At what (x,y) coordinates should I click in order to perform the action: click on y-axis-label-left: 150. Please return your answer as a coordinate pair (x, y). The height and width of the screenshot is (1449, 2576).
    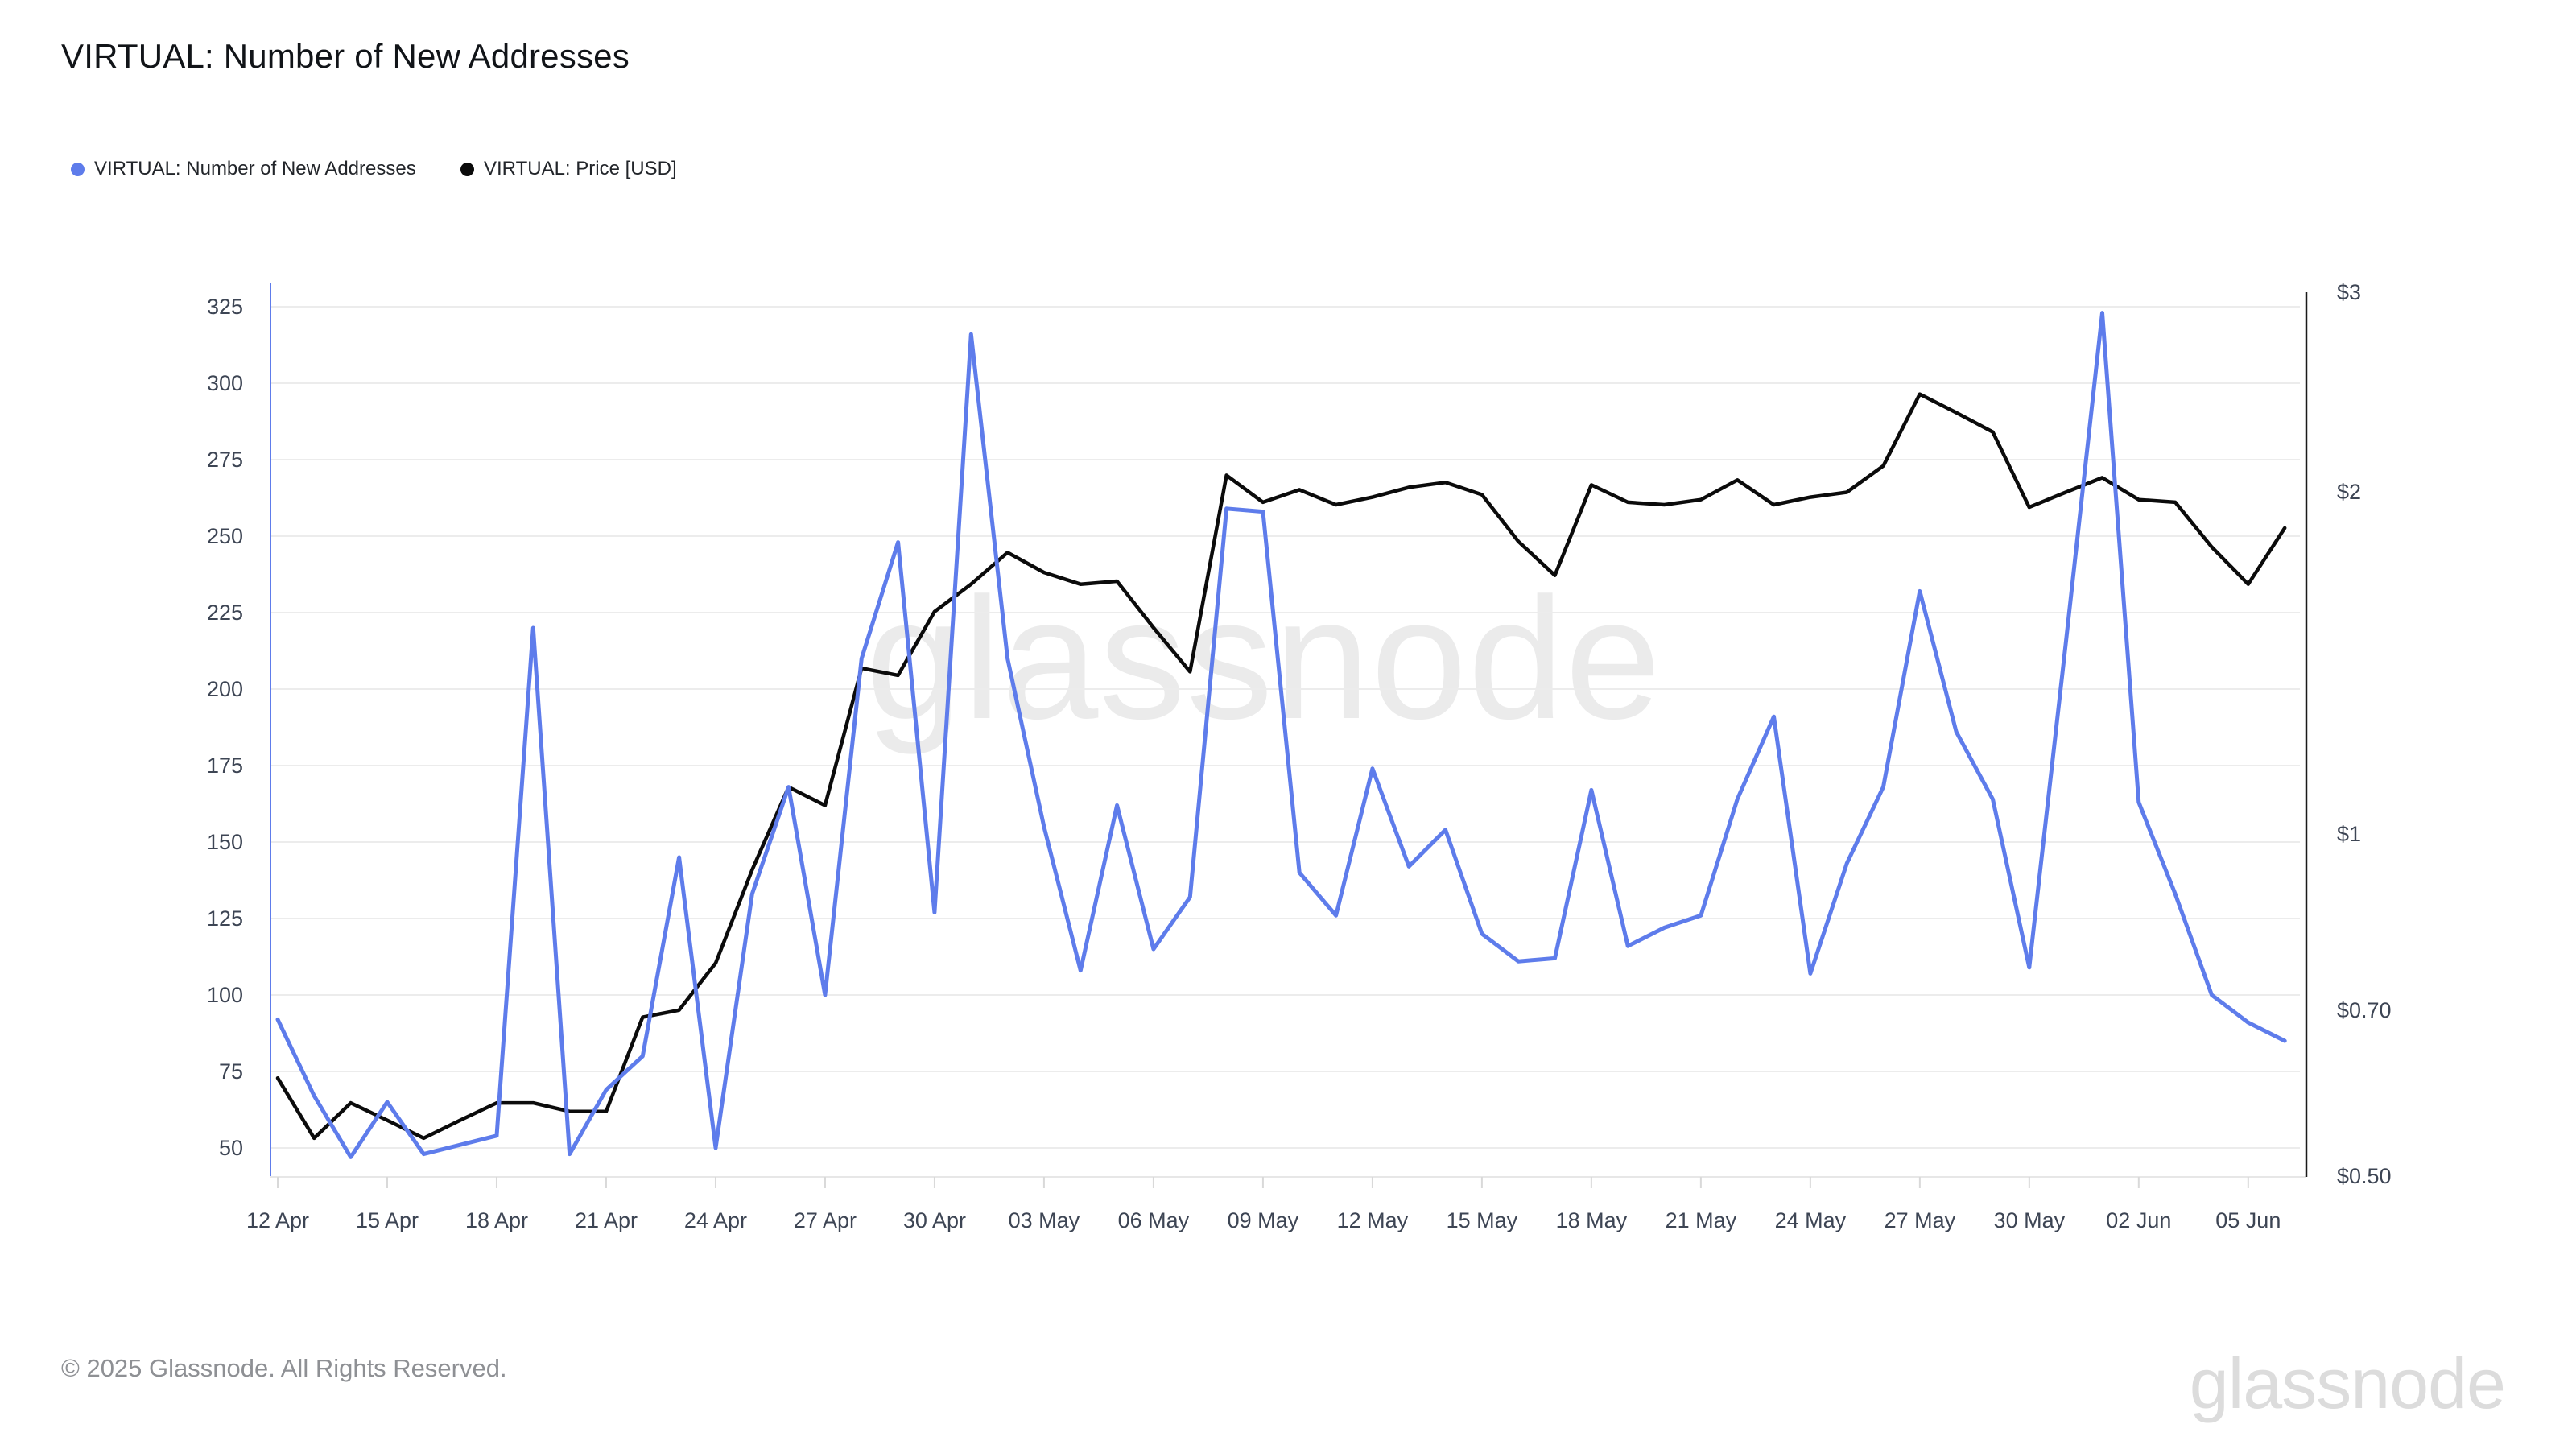
    Looking at the image, I should click on (224, 842).